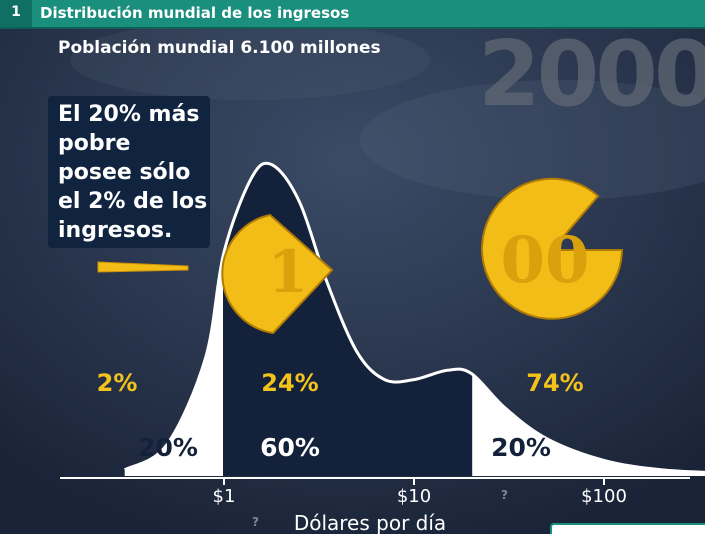 The image size is (705, 534). What do you see at coordinates (591, 74) in the screenshot?
I see `year-watermark: 2000` at bounding box center [591, 74].